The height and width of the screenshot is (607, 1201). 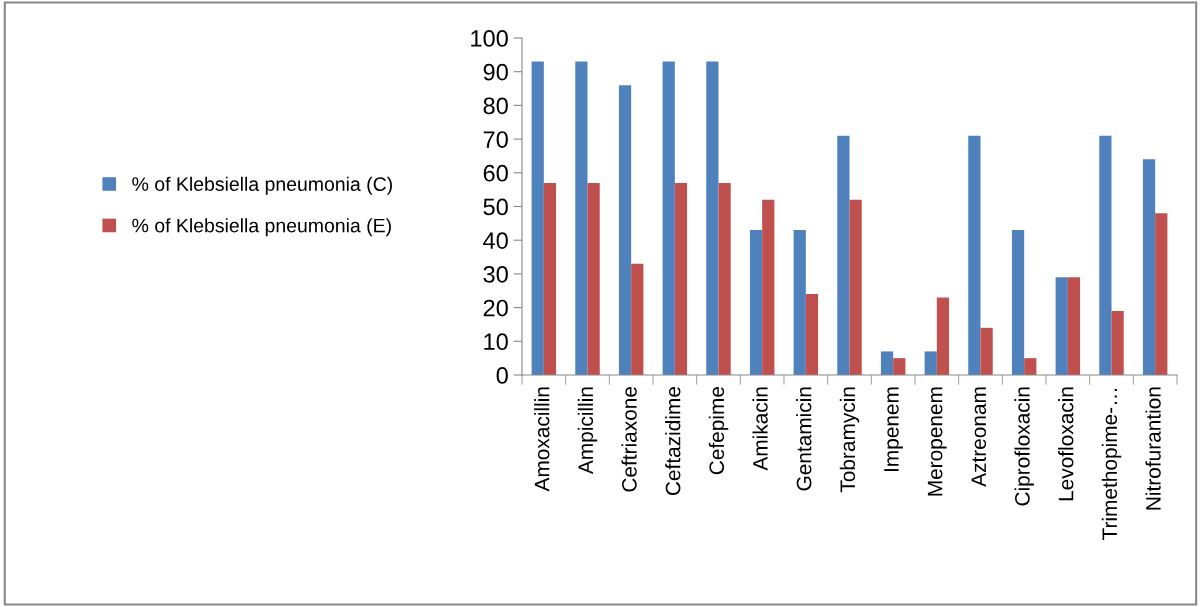 I want to click on y-tick-label: 100, so click(x=489, y=38).